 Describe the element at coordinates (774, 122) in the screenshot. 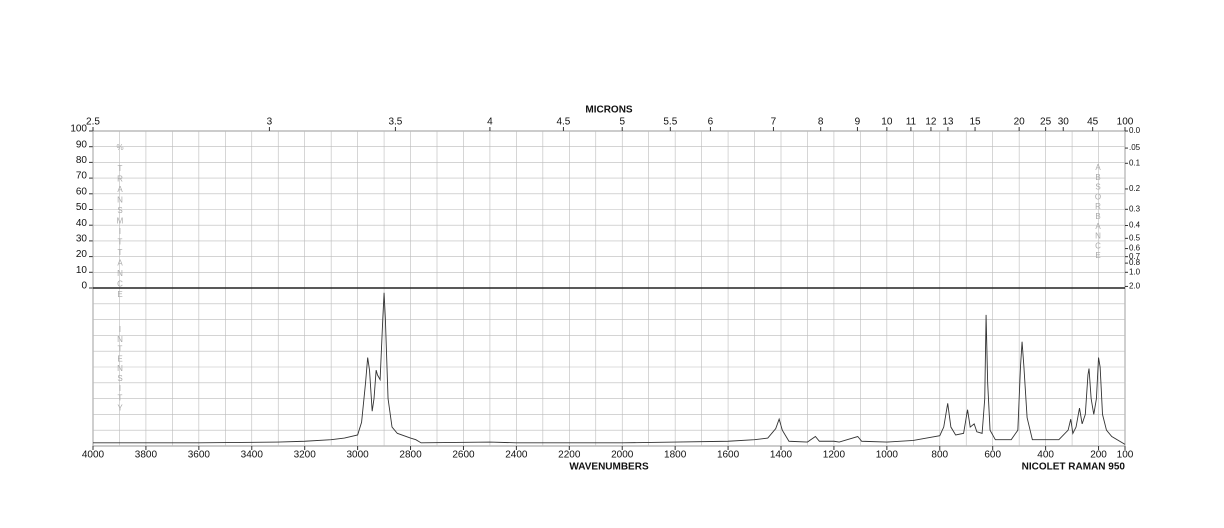

I see `micron-tick-label: 7` at that location.